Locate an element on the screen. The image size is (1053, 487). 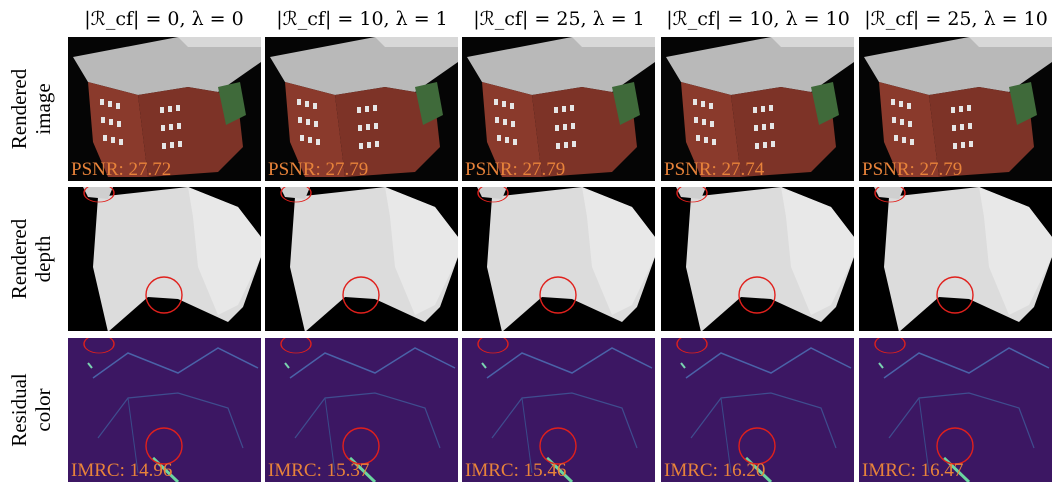
column-header-2: |ℛ_cf| = 10, λ = 1 is located at coordinates (362, 19).